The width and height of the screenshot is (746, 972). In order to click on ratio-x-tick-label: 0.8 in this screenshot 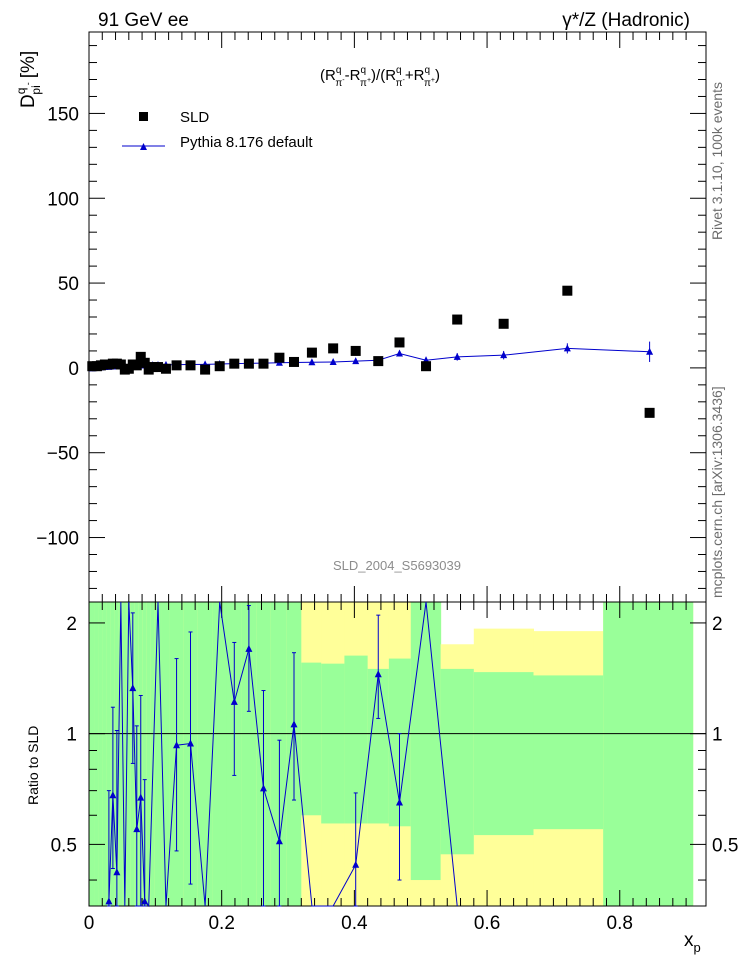, I will do `click(620, 923)`.